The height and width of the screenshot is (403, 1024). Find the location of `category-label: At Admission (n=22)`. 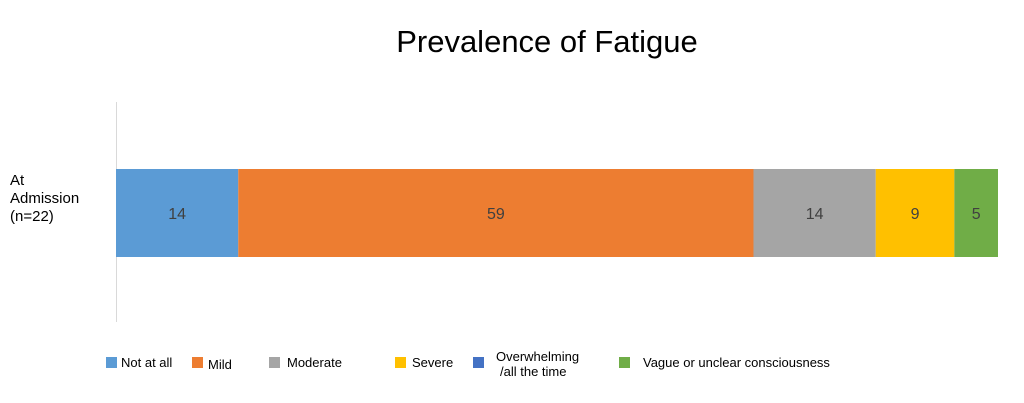

category-label: At Admission (n=22) is located at coordinates (44, 199).